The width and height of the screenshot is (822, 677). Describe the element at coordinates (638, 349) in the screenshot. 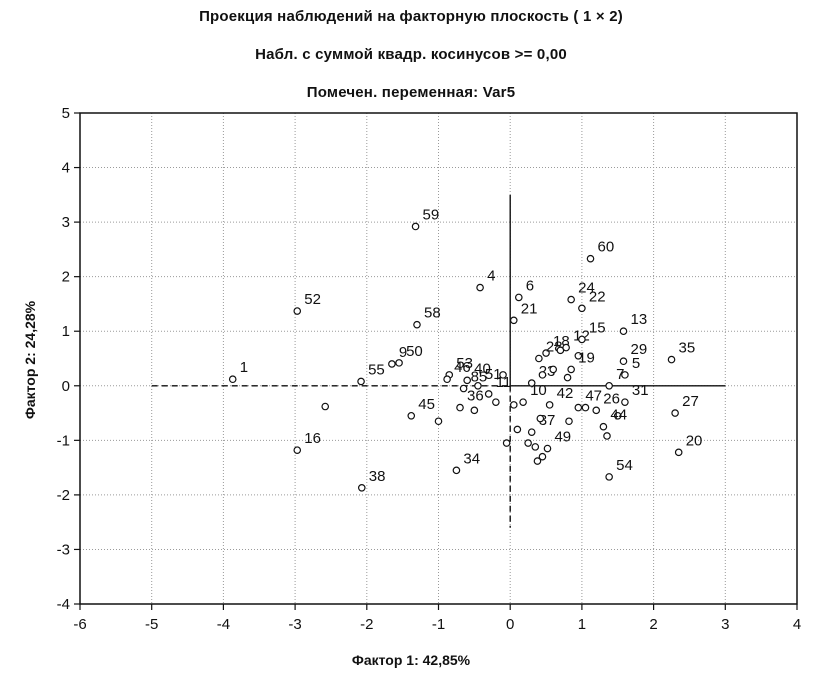

I see `data-point-label: 29` at that location.